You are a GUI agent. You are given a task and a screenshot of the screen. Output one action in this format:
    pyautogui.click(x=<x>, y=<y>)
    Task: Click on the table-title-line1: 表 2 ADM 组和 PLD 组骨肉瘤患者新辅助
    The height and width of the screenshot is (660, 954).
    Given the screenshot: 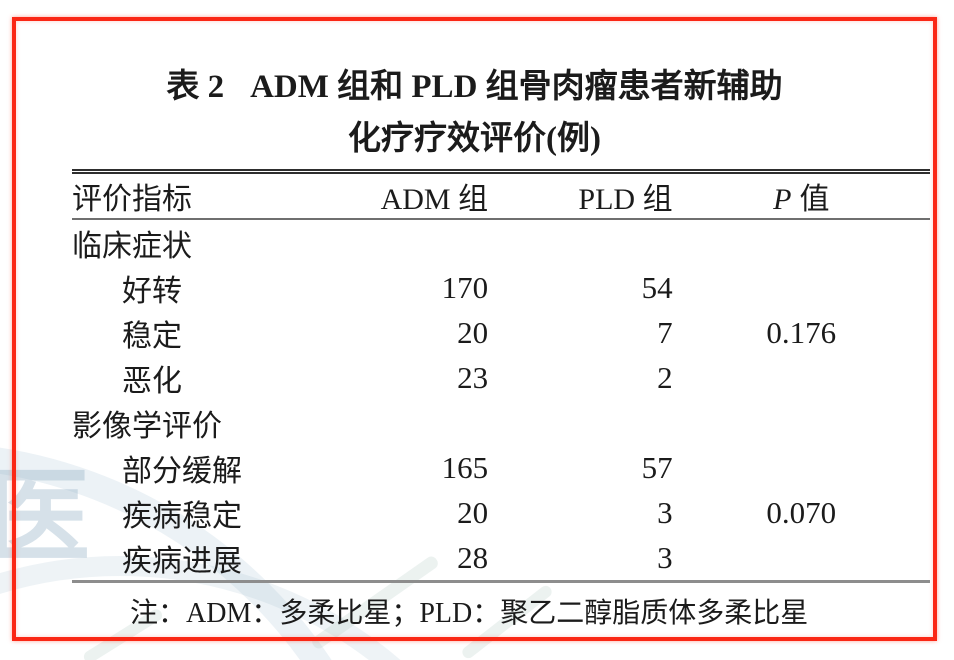 What is the action you would take?
    pyautogui.click(x=474, y=83)
    